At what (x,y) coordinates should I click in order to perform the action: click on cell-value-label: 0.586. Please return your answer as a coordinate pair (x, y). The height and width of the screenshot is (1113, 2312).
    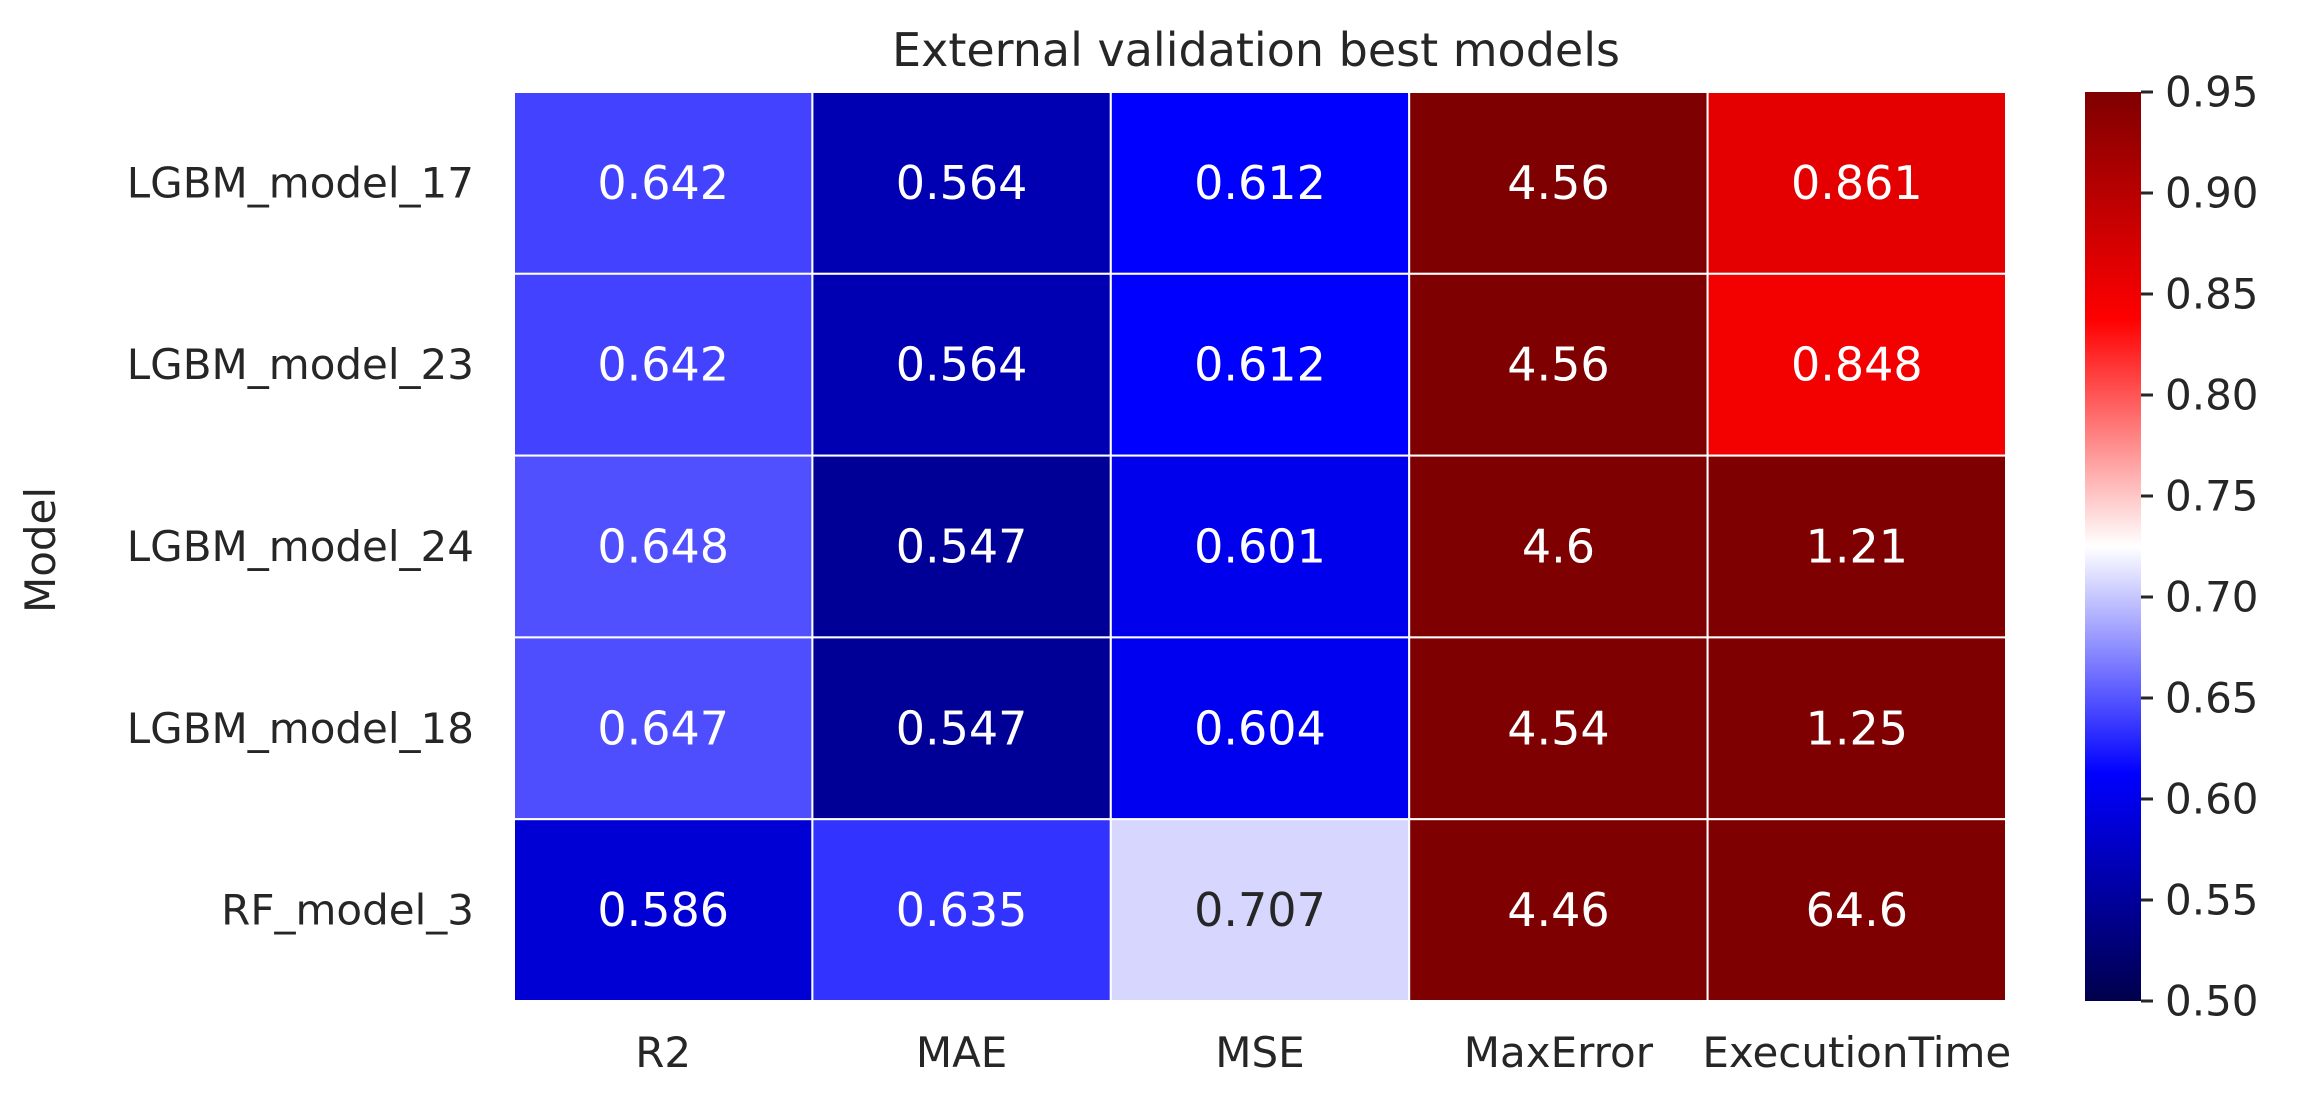
    Looking at the image, I should click on (663, 910).